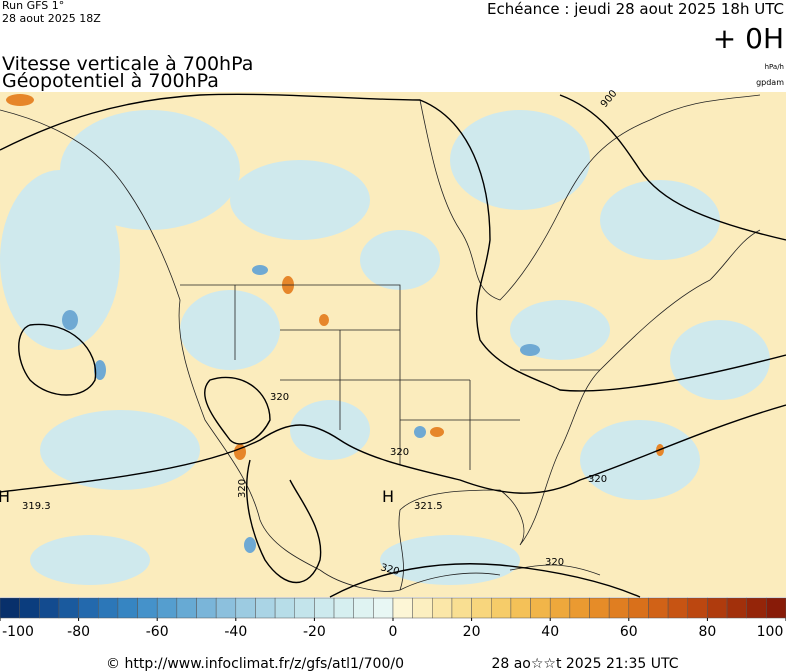 The image size is (786, 672). What do you see at coordinates (707, 632) in the screenshot?
I see `colorbar-tick-label: 80` at bounding box center [707, 632].